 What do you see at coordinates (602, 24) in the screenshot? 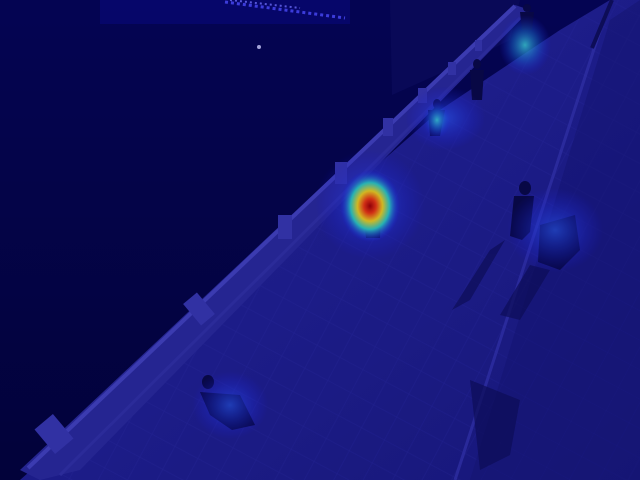
I see `lamp-pole` at bounding box center [602, 24].